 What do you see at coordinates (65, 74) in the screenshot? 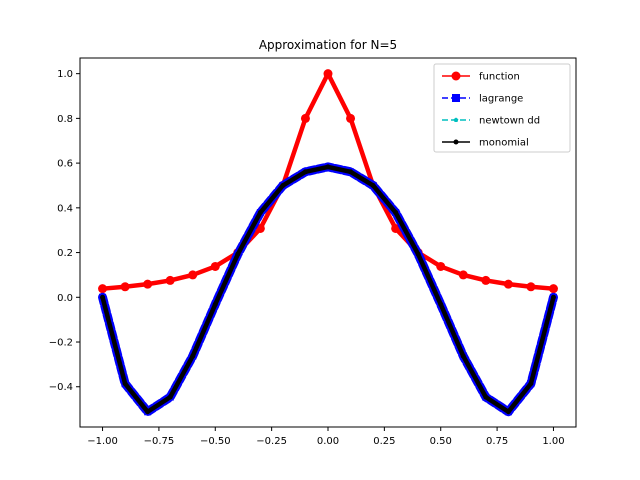
I see `y-tick-label: 1.0` at bounding box center [65, 74].